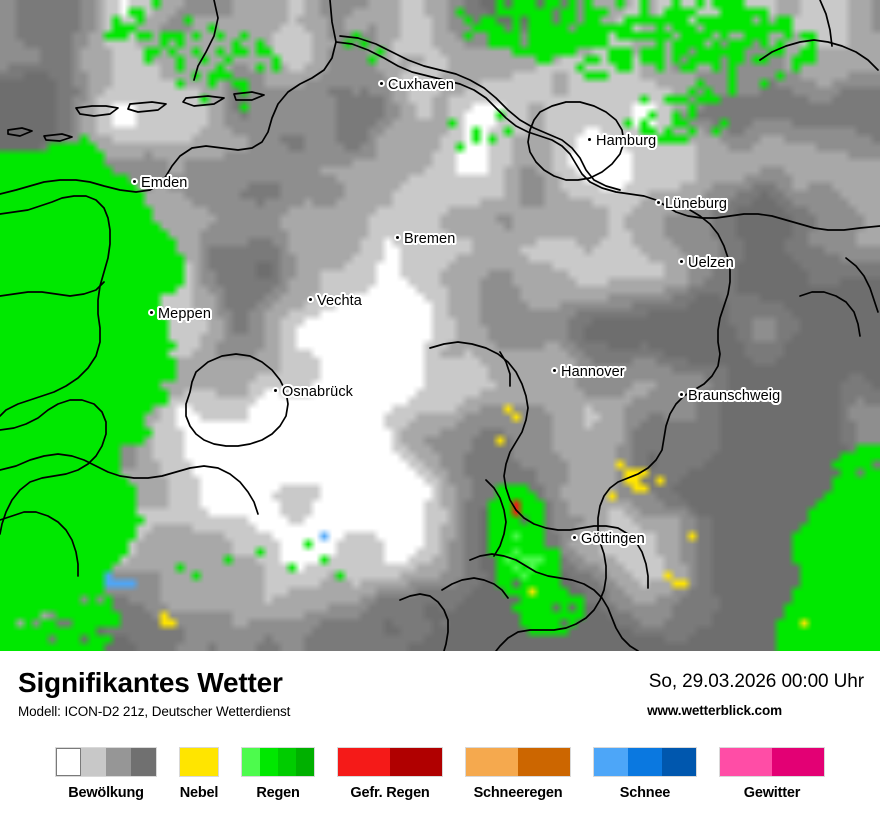 This screenshot has width=880, height=830. Describe the element at coordinates (150, 682) in the screenshot. I see `page-title: Signifikantes Wetter` at that location.